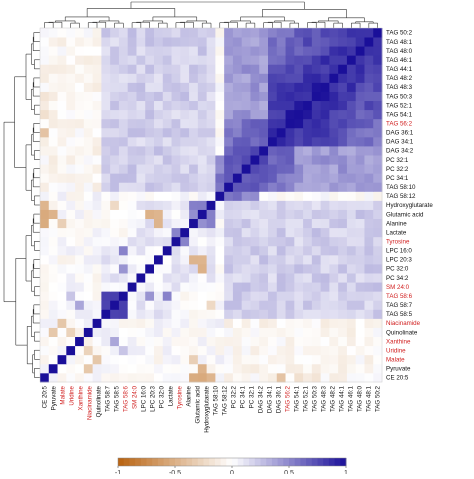 The width and height of the screenshot is (474, 479). I want to click on row-label: CE 20:5, so click(397, 378).